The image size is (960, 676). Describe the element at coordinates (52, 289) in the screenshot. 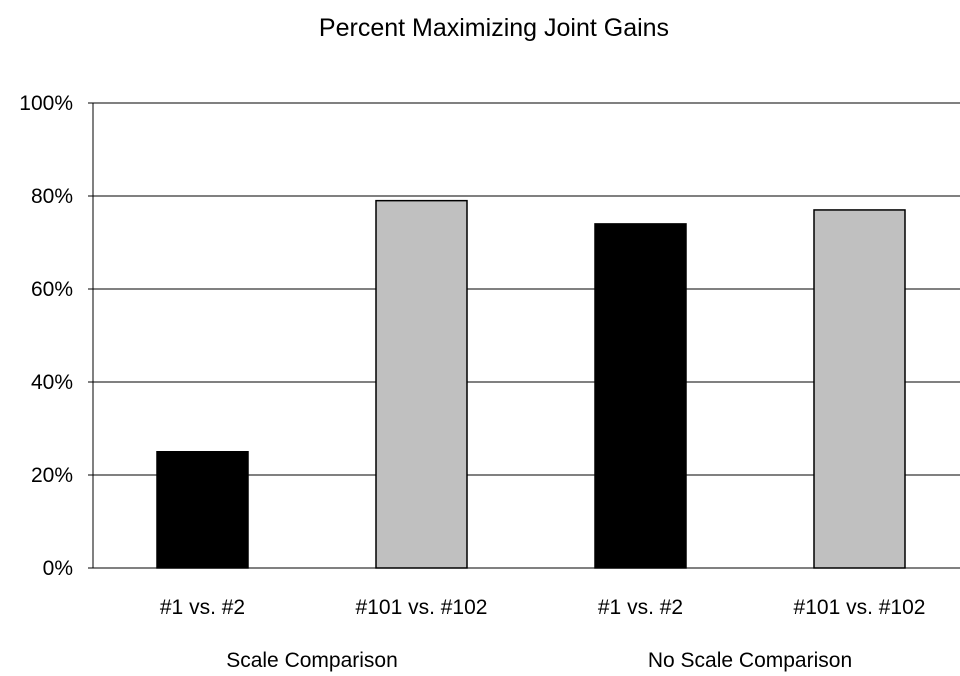

I see `y-tick-label: 60%` at that location.